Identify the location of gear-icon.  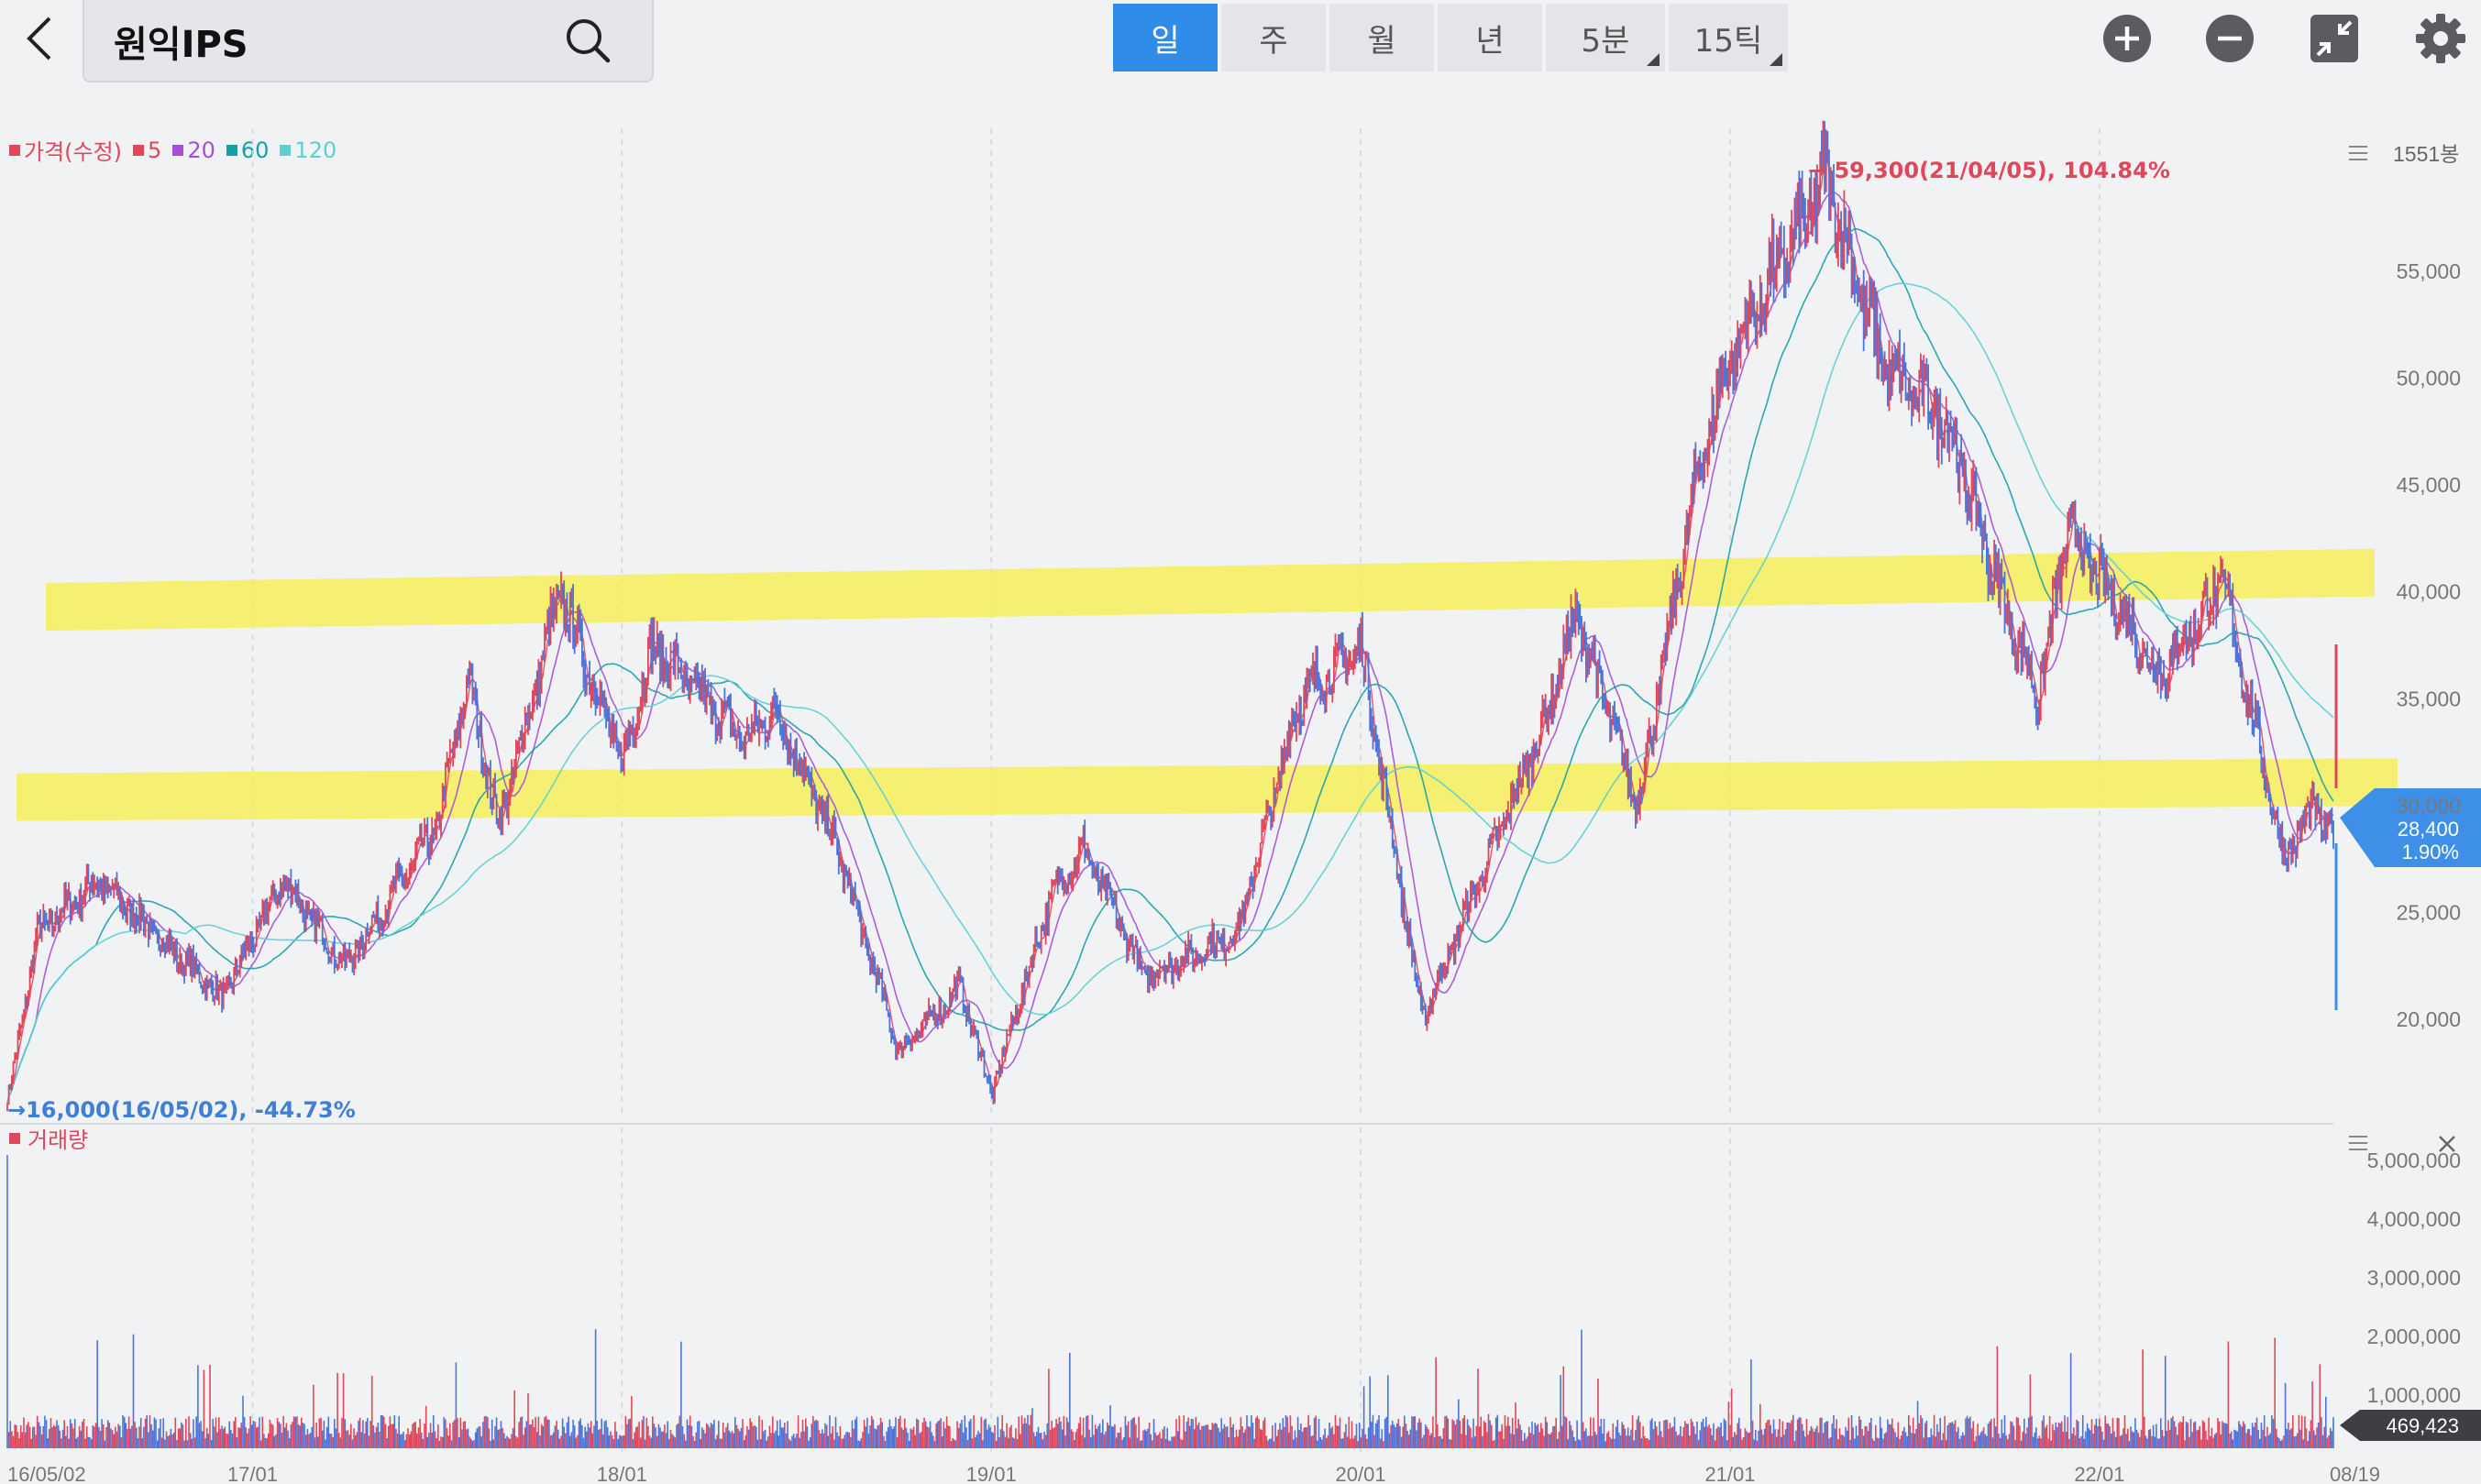
(2440, 38).